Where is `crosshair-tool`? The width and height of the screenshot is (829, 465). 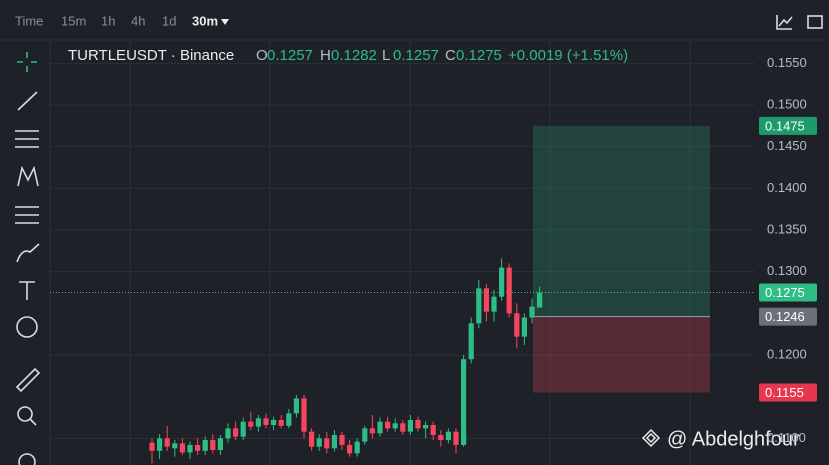
crosshair-tool is located at coordinates (27, 62).